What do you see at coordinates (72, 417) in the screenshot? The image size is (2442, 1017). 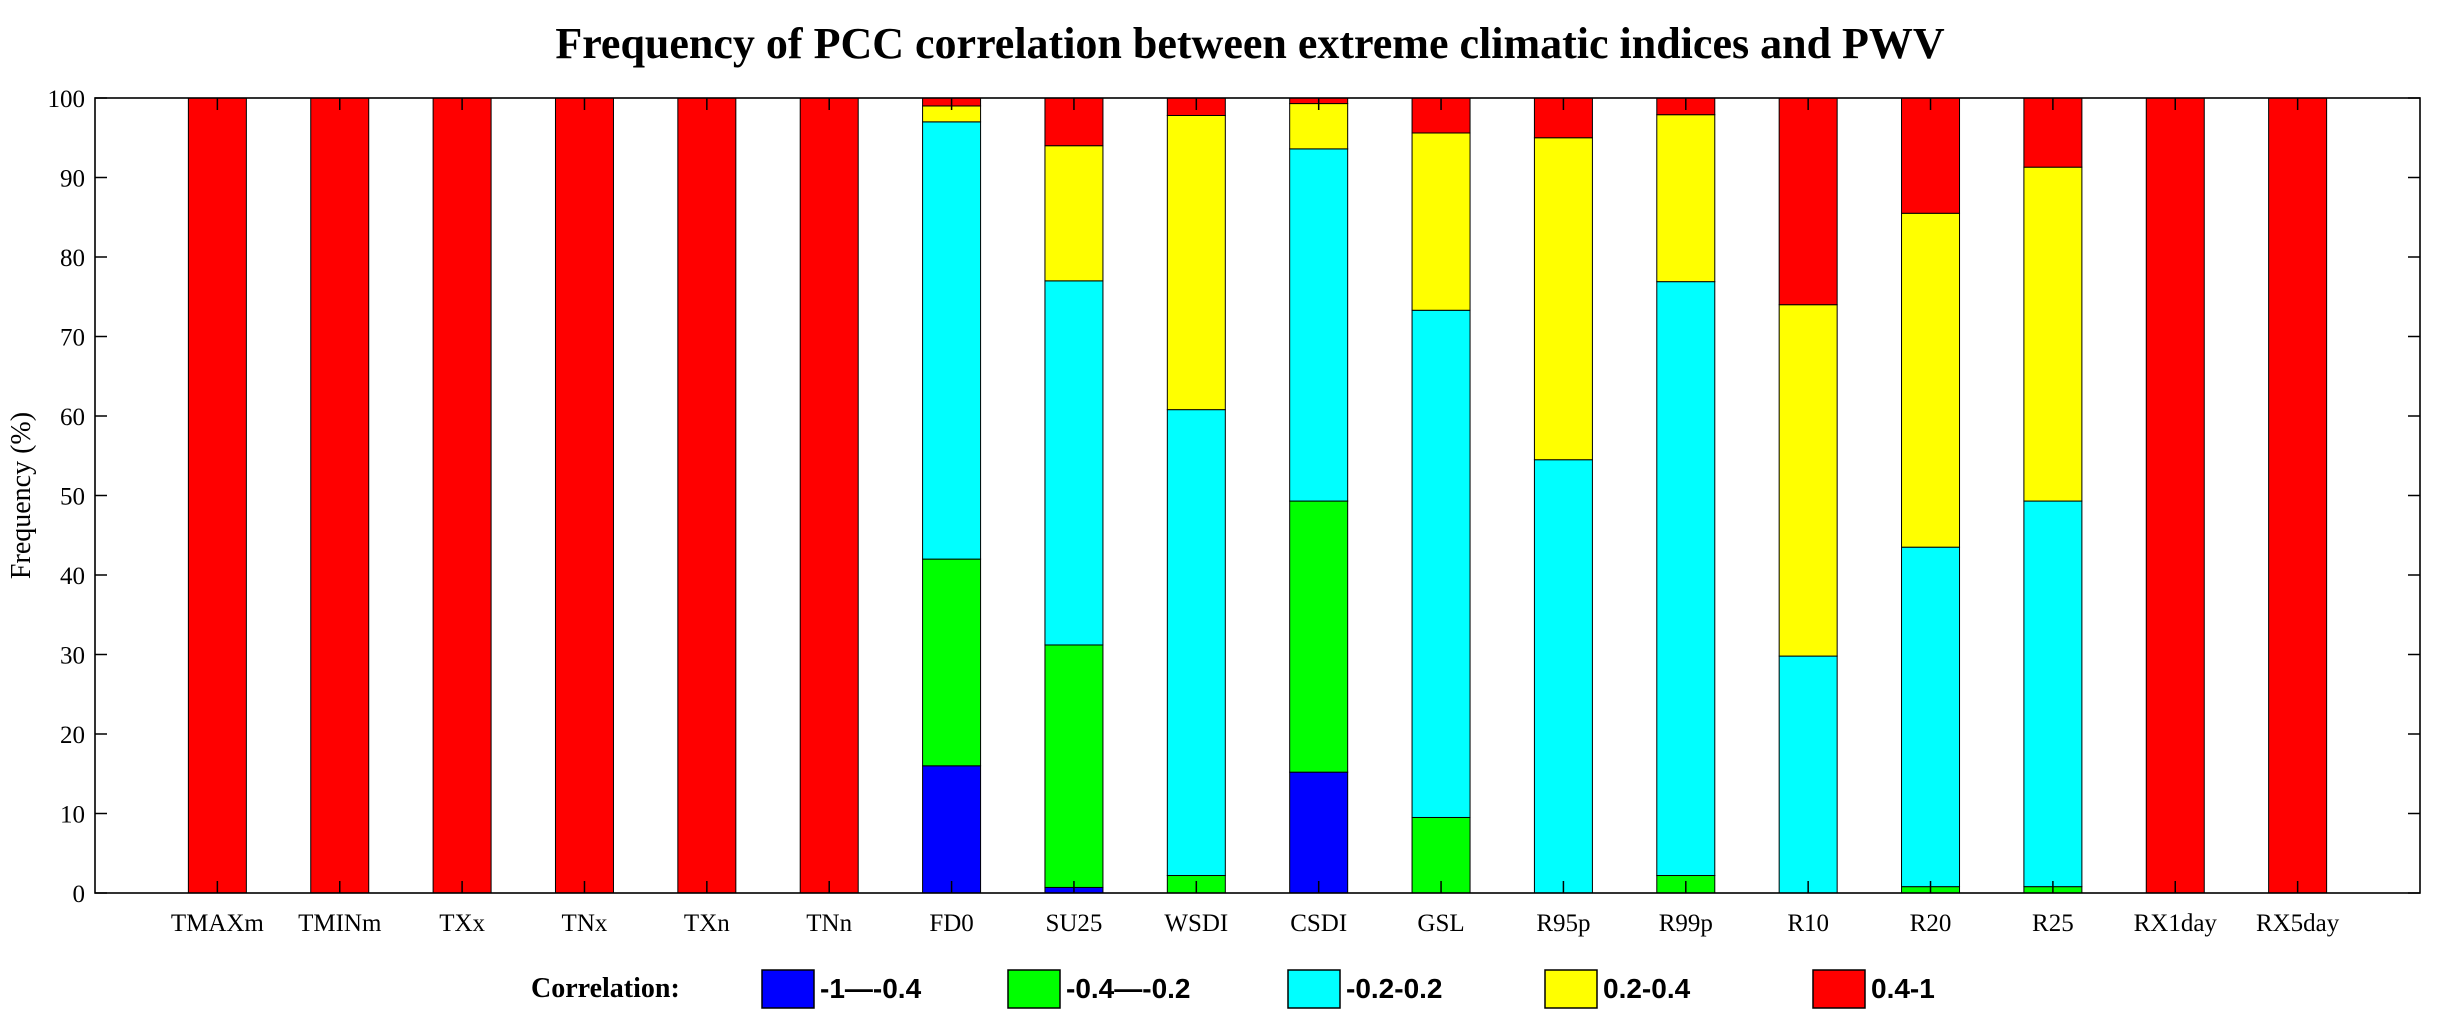 I see `y-tick-label: 60` at bounding box center [72, 417].